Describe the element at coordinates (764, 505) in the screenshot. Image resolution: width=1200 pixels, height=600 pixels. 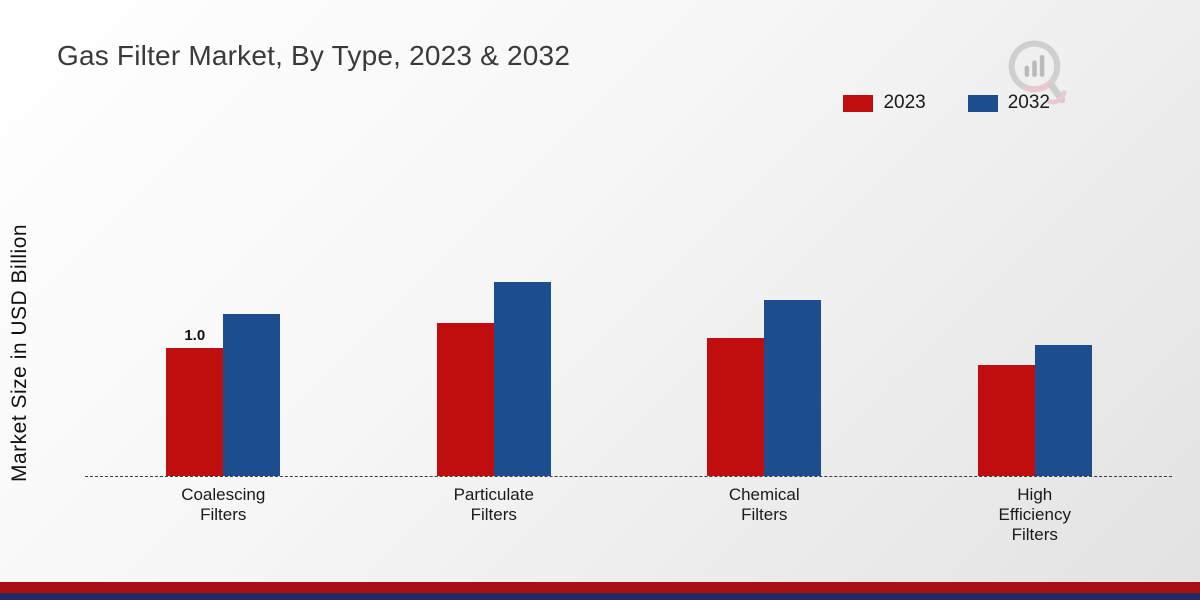
I see `category-label: Chemical Filters` at that location.